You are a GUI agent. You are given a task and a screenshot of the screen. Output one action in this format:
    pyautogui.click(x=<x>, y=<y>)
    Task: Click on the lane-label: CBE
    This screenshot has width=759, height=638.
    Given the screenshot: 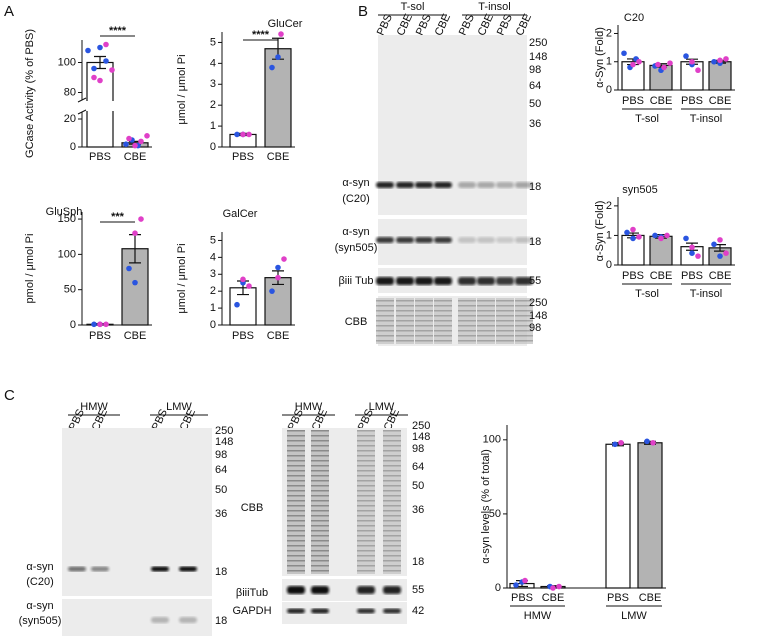 What is the action you would take?
    pyautogui.click(x=524, y=25)
    